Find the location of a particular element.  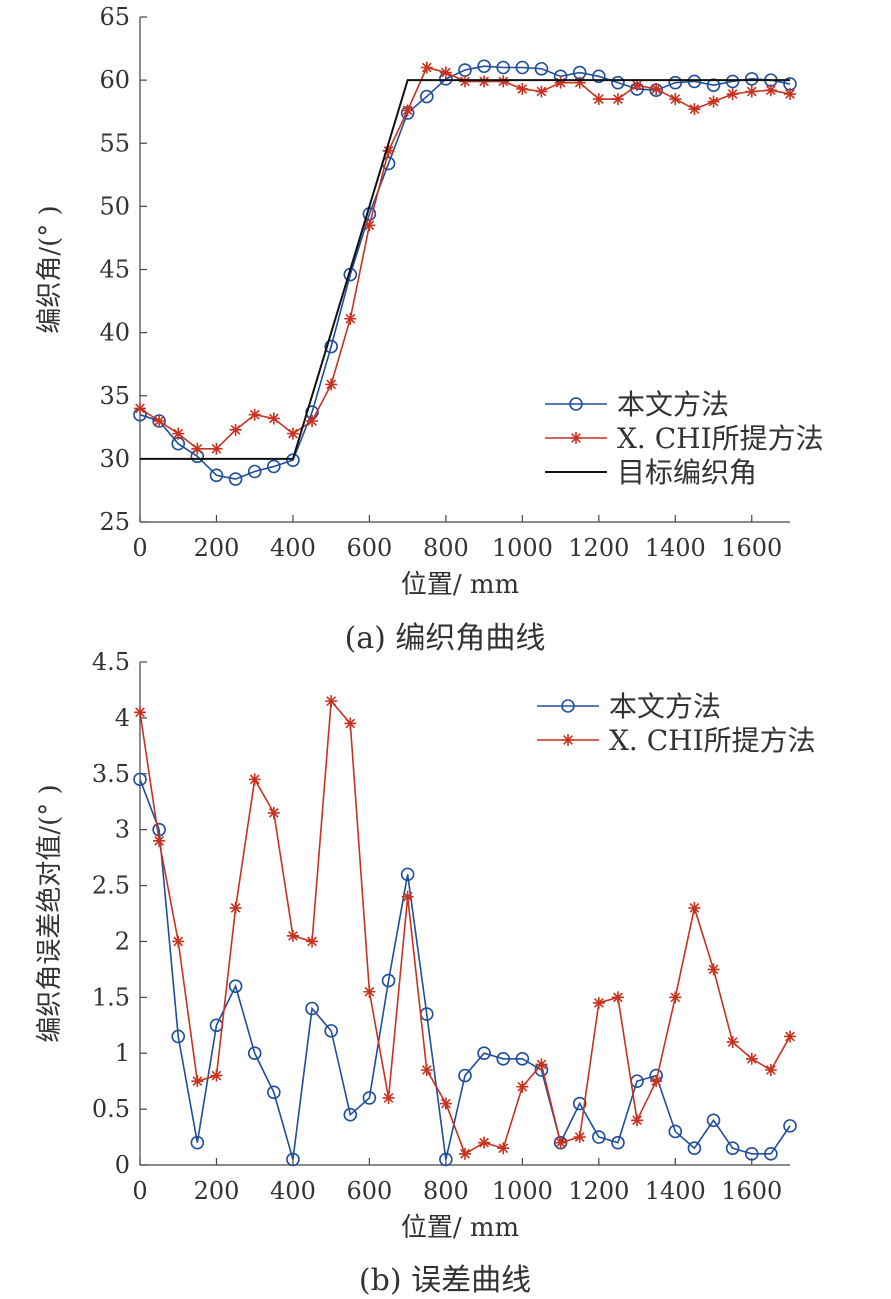

y-tick-label: 45 is located at coordinates (114, 270).